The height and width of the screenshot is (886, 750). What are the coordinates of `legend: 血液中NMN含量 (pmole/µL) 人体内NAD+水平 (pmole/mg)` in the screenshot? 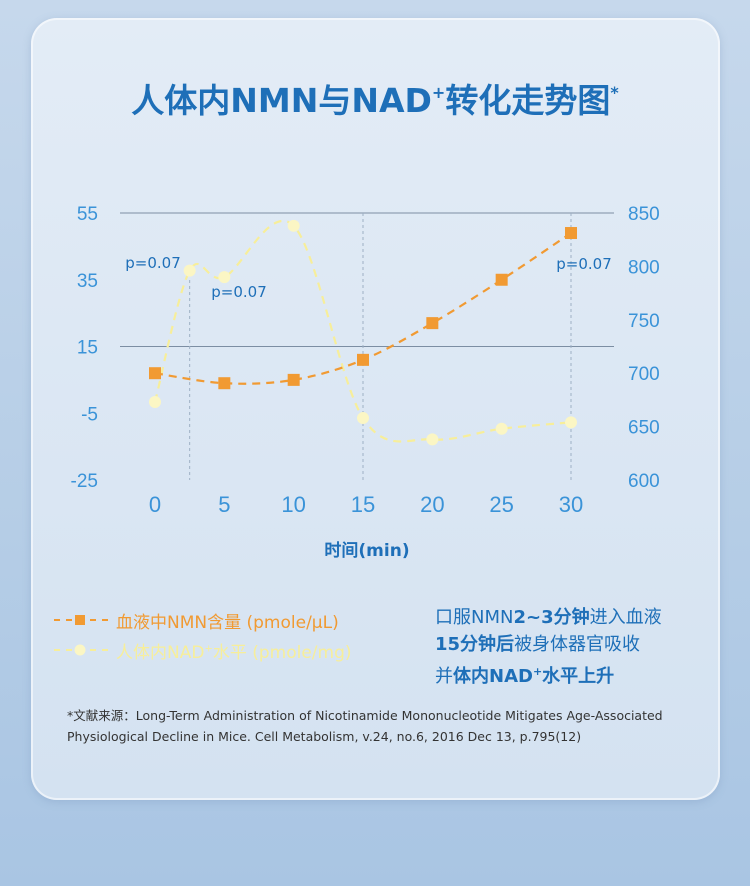 It's located at (222, 636).